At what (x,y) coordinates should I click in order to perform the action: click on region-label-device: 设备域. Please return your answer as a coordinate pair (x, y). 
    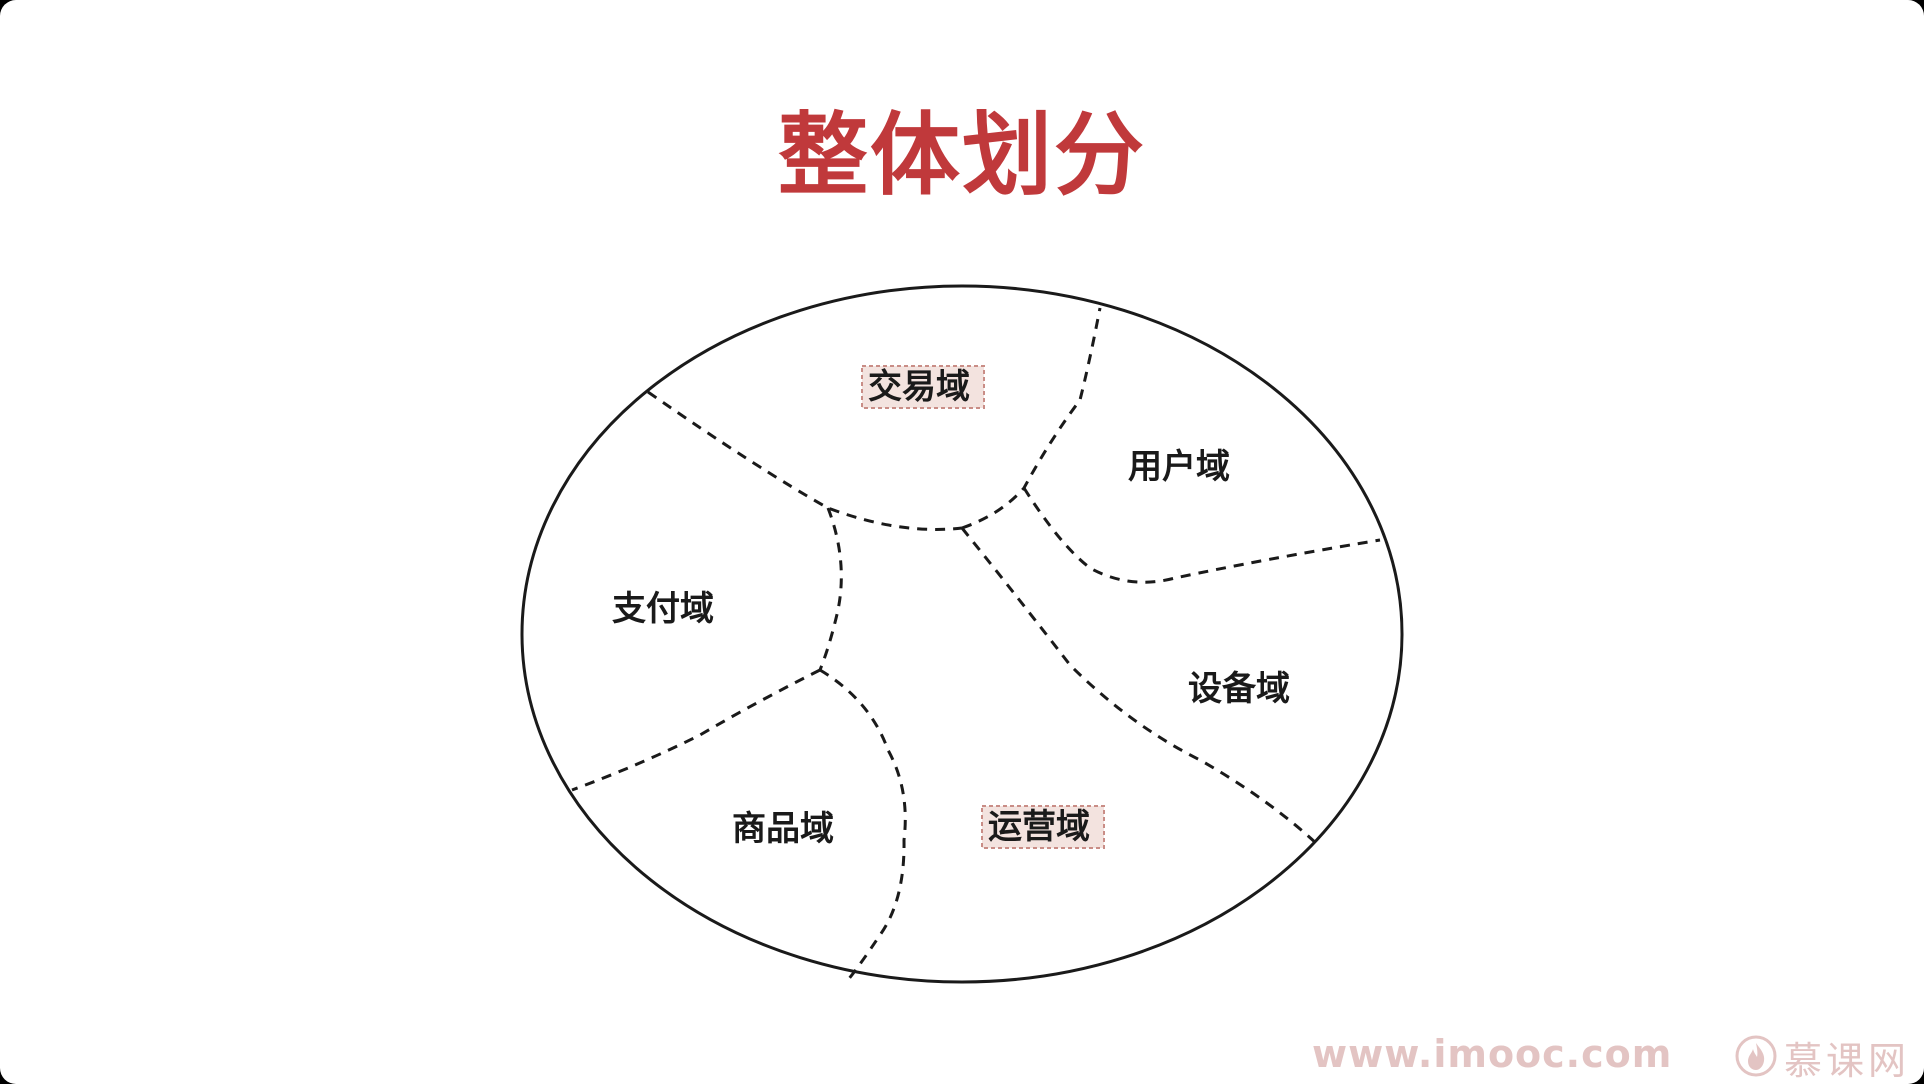
    Looking at the image, I should click on (1239, 689).